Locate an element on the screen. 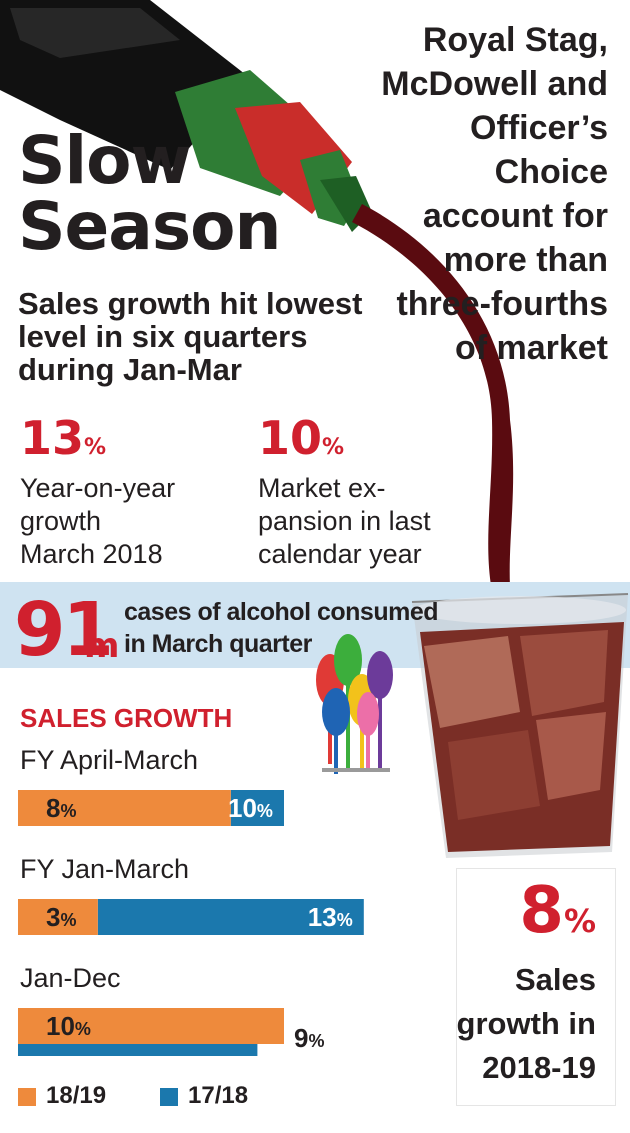 Image resolution: width=630 pixels, height=1133 pixels. stat-value: 13 is located at coordinates (52, 438).